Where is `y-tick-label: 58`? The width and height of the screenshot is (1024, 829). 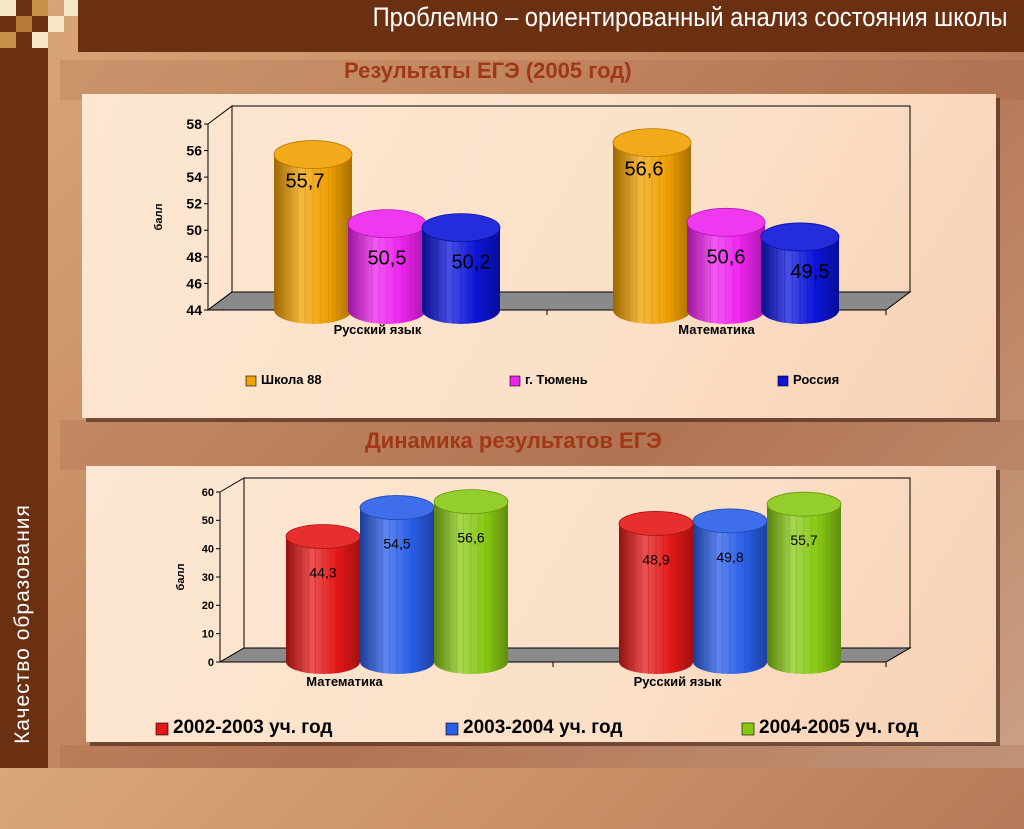 y-tick-label: 58 is located at coordinates (194, 124).